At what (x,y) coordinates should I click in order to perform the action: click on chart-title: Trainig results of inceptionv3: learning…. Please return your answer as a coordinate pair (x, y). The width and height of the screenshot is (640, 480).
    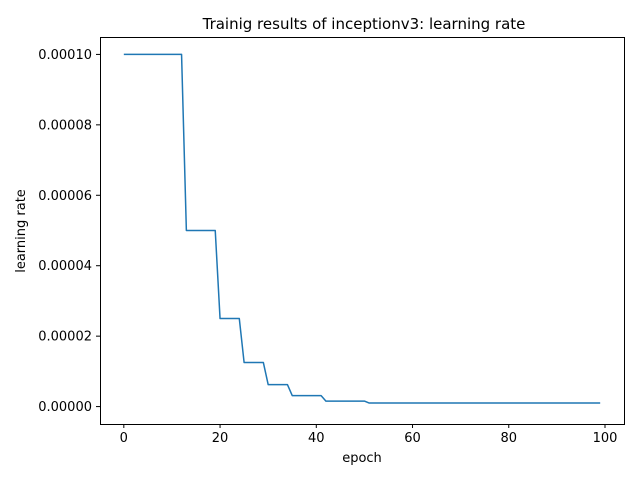
    Looking at the image, I should click on (364, 24).